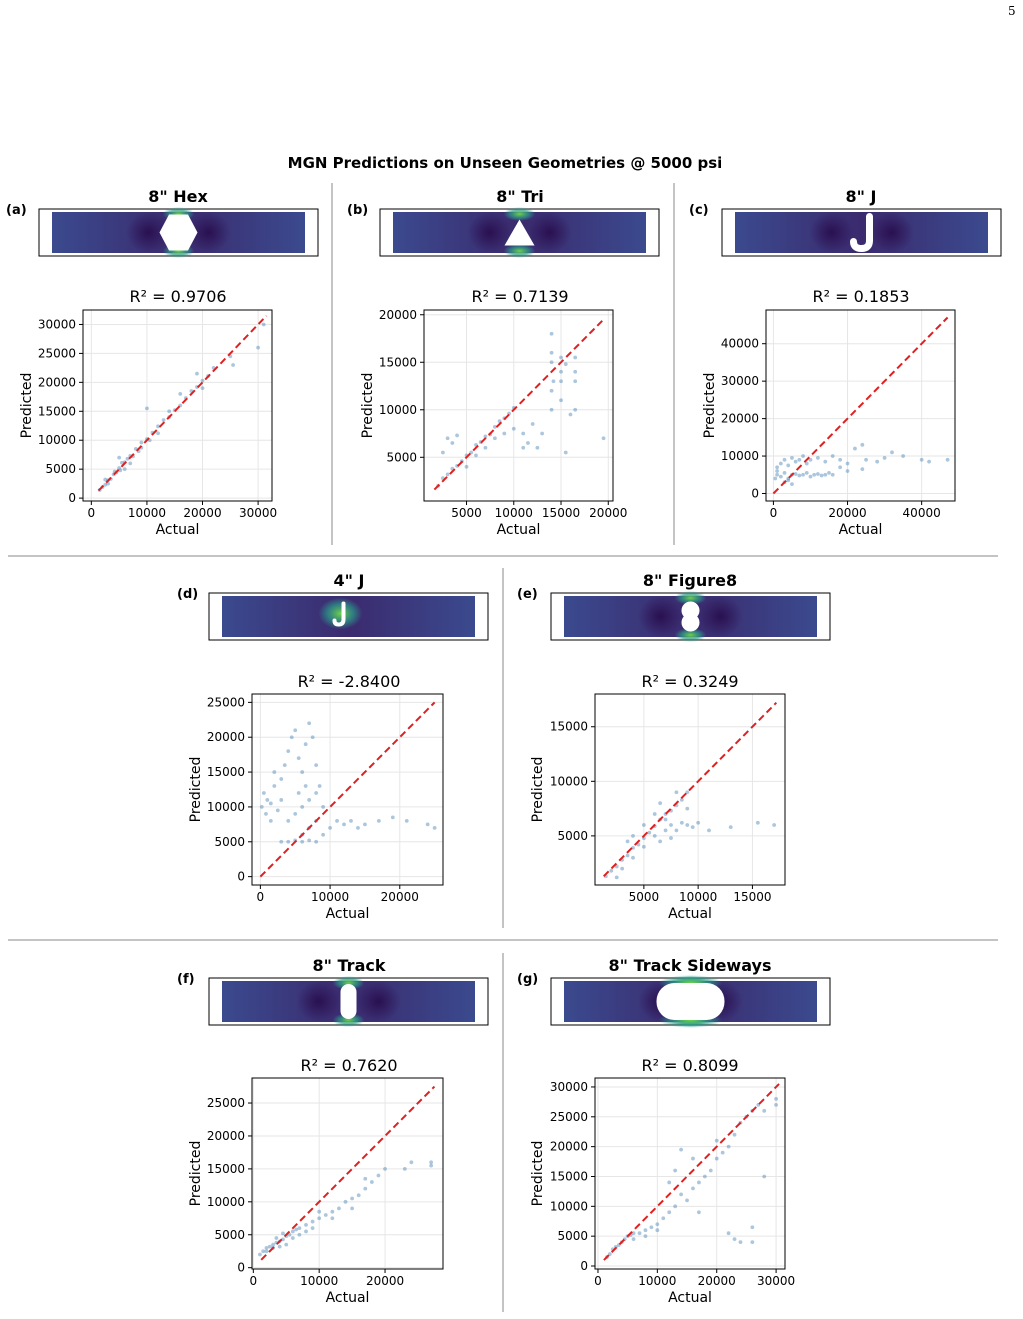 This screenshot has width=1023, height=1319. I want to click on panel-title: 8" Tri, so click(520, 196).